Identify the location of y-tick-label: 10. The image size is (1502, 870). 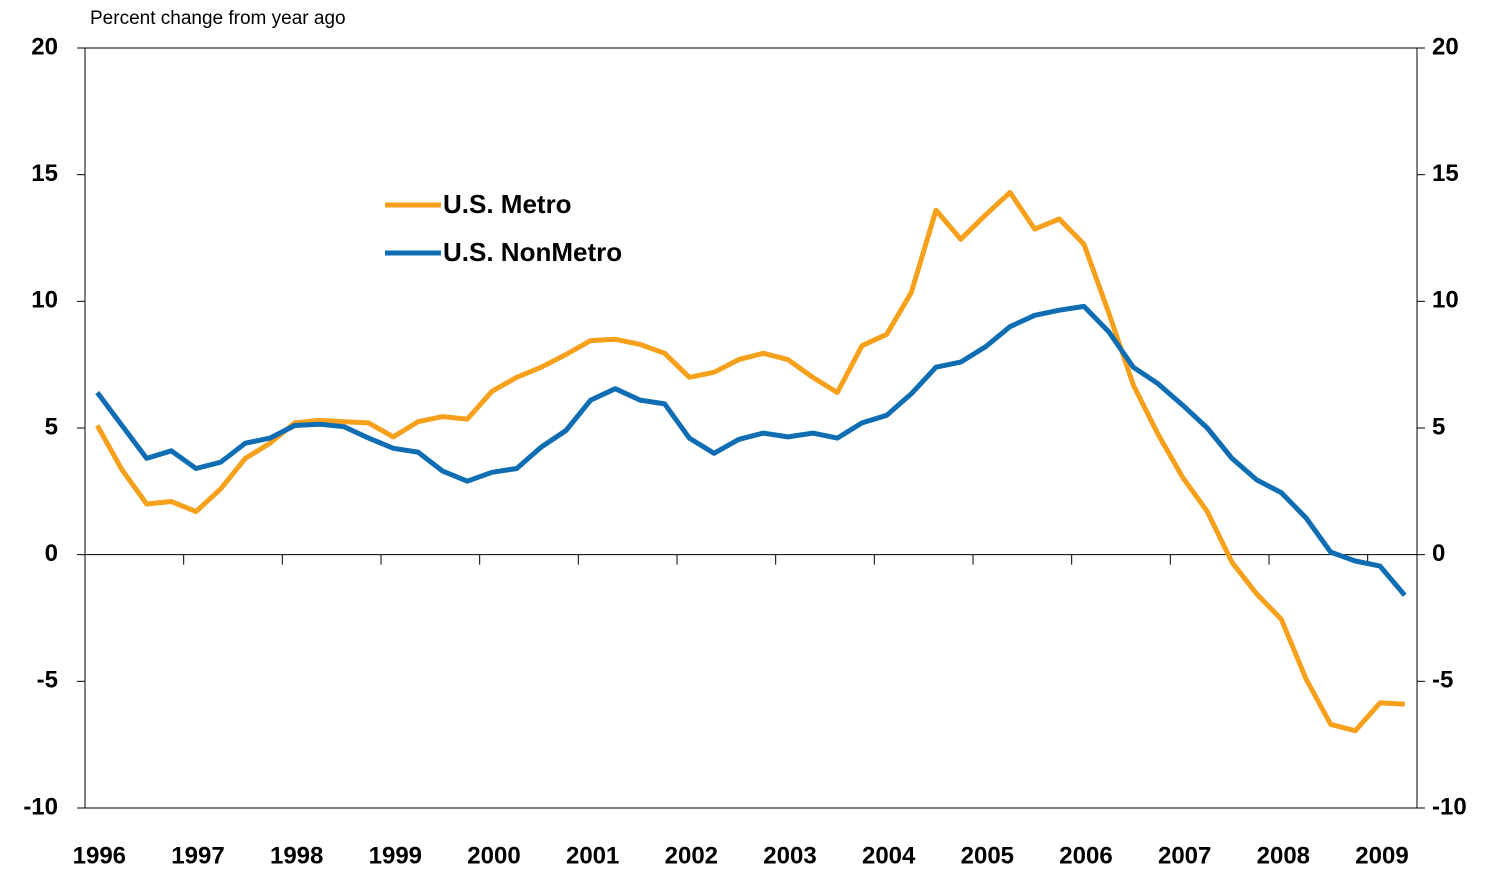
(44, 300).